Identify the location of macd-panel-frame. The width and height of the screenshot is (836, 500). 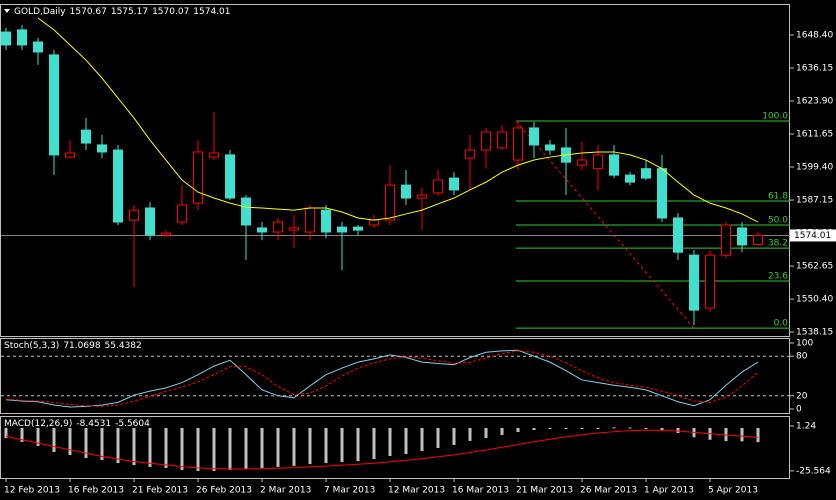
(395, 447).